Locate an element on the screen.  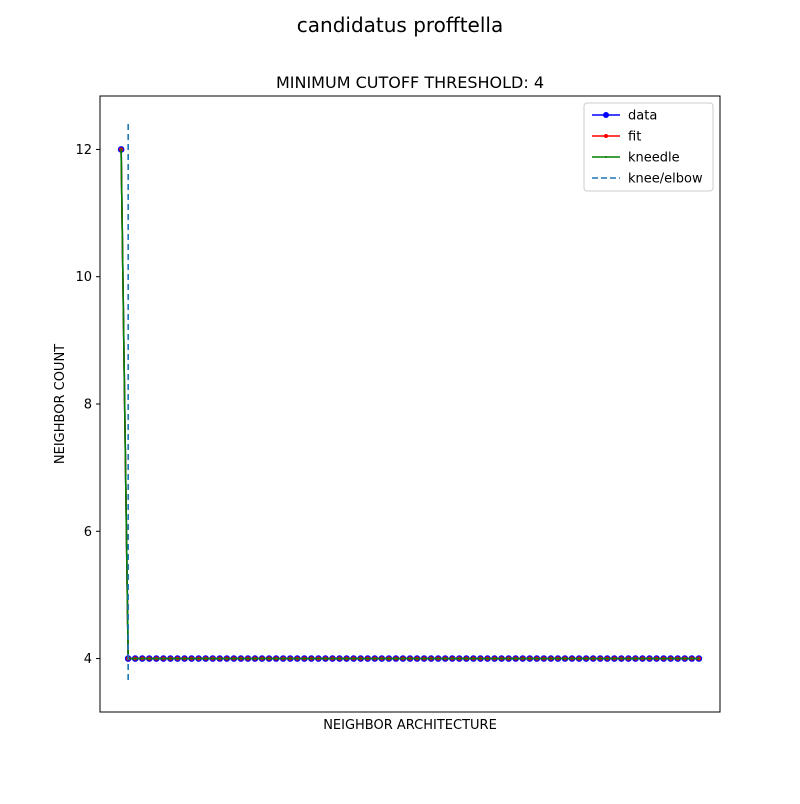
legend-marker-data is located at coordinates (606, 115).